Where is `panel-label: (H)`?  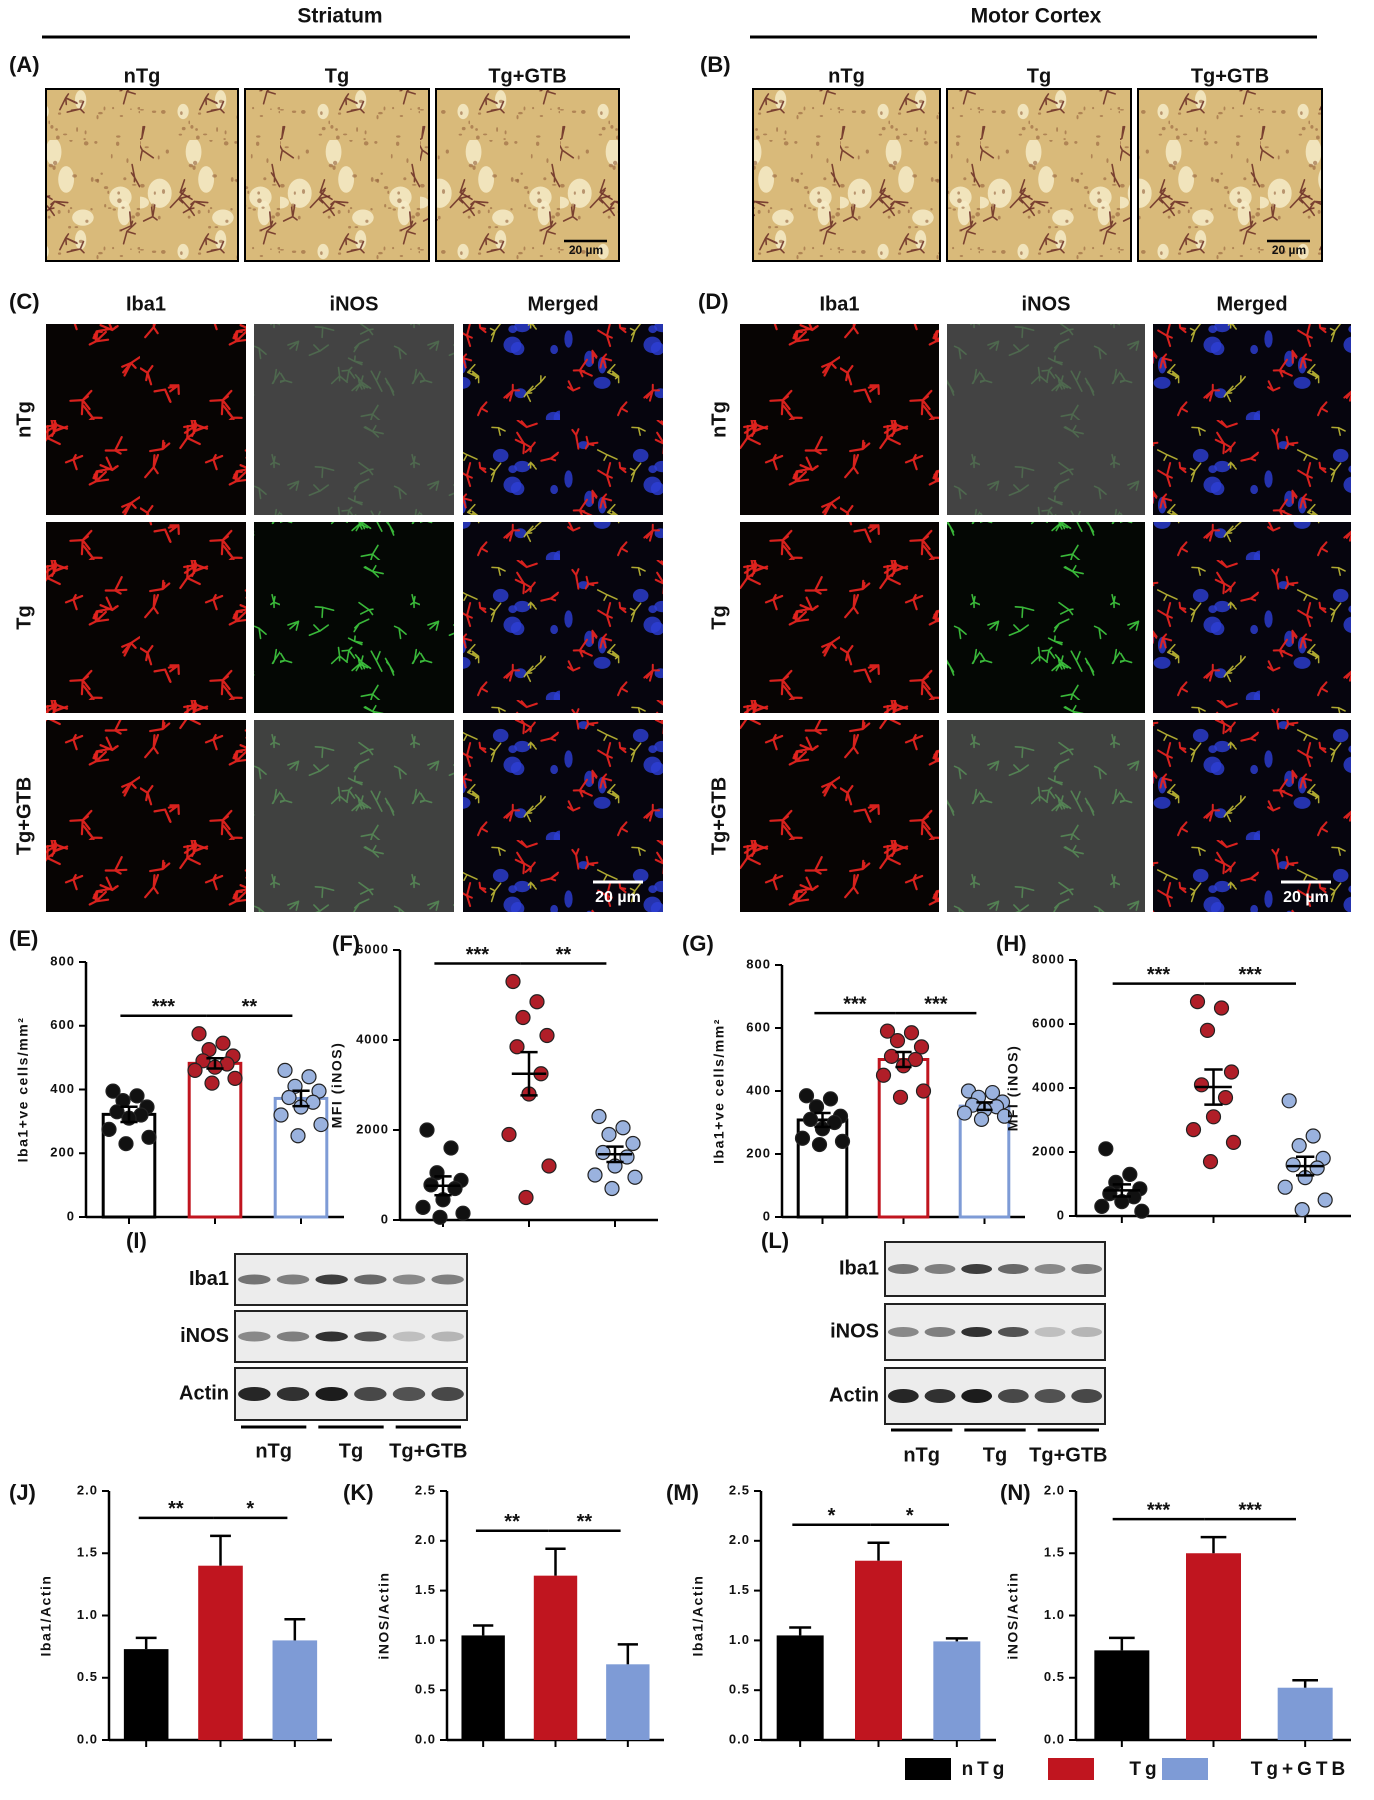 panel-label: (H) is located at coordinates (1011, 943).